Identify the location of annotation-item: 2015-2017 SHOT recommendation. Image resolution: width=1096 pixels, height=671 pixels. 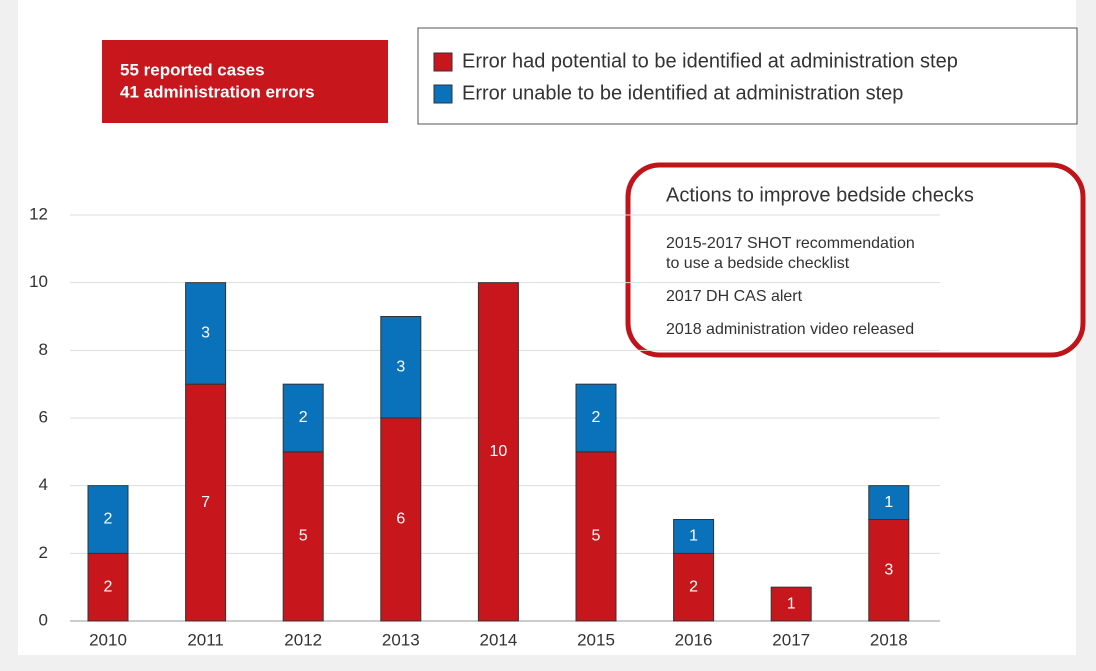
(790, 243).